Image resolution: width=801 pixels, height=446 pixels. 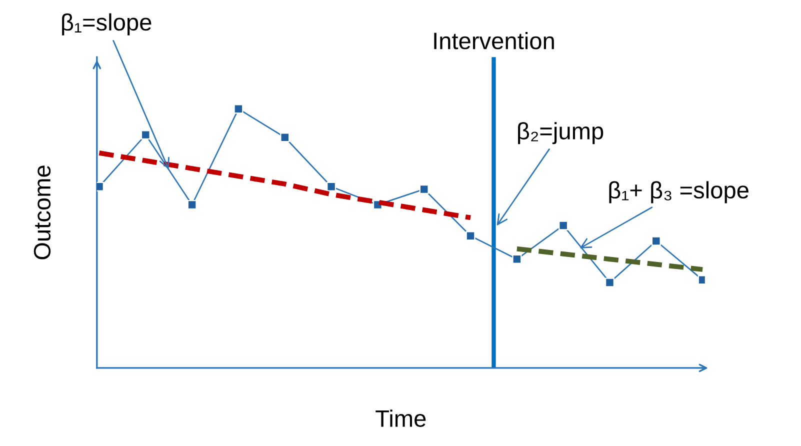 What do you see at coordinates (494, 41) in the screenshot?
I see `text: Intervention` at bounding box center [494, 41].